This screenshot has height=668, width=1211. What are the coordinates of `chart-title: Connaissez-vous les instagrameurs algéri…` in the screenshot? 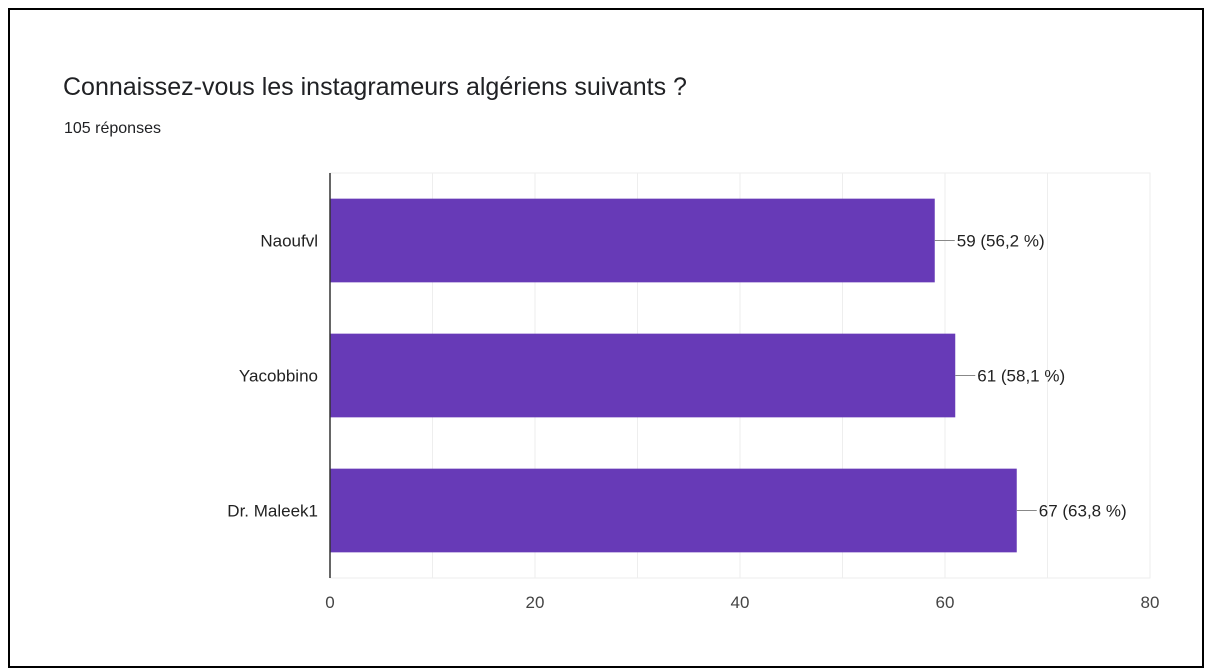 It's located at (375, 87).